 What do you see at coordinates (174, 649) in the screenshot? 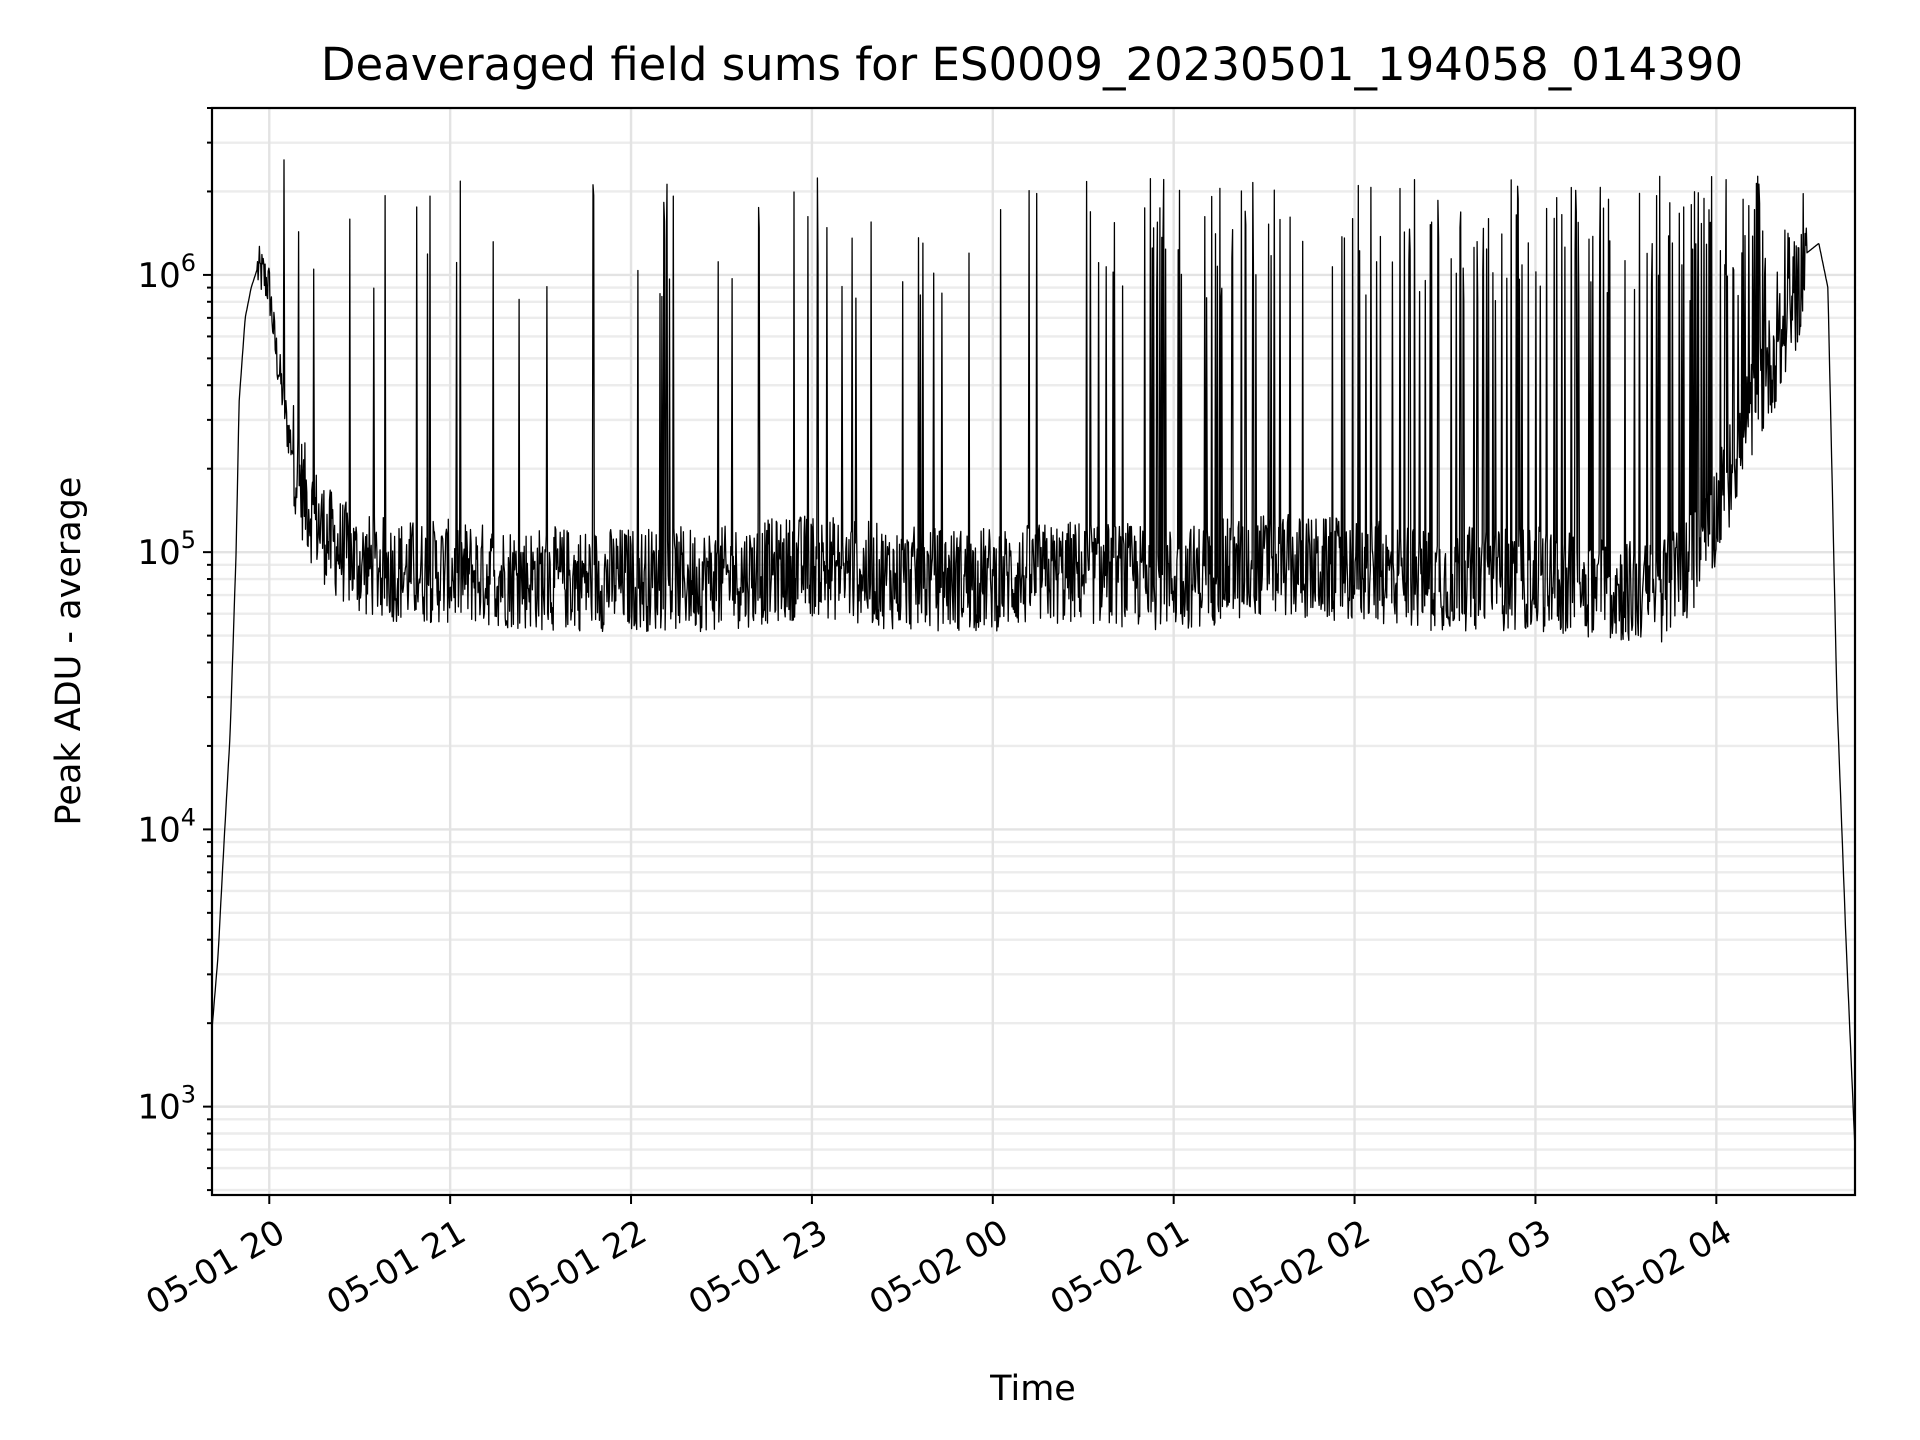
I see `y-axis-ticks: 10³ 10⁴ 10⁵ 10⁶` at bounding box center [174, 649].